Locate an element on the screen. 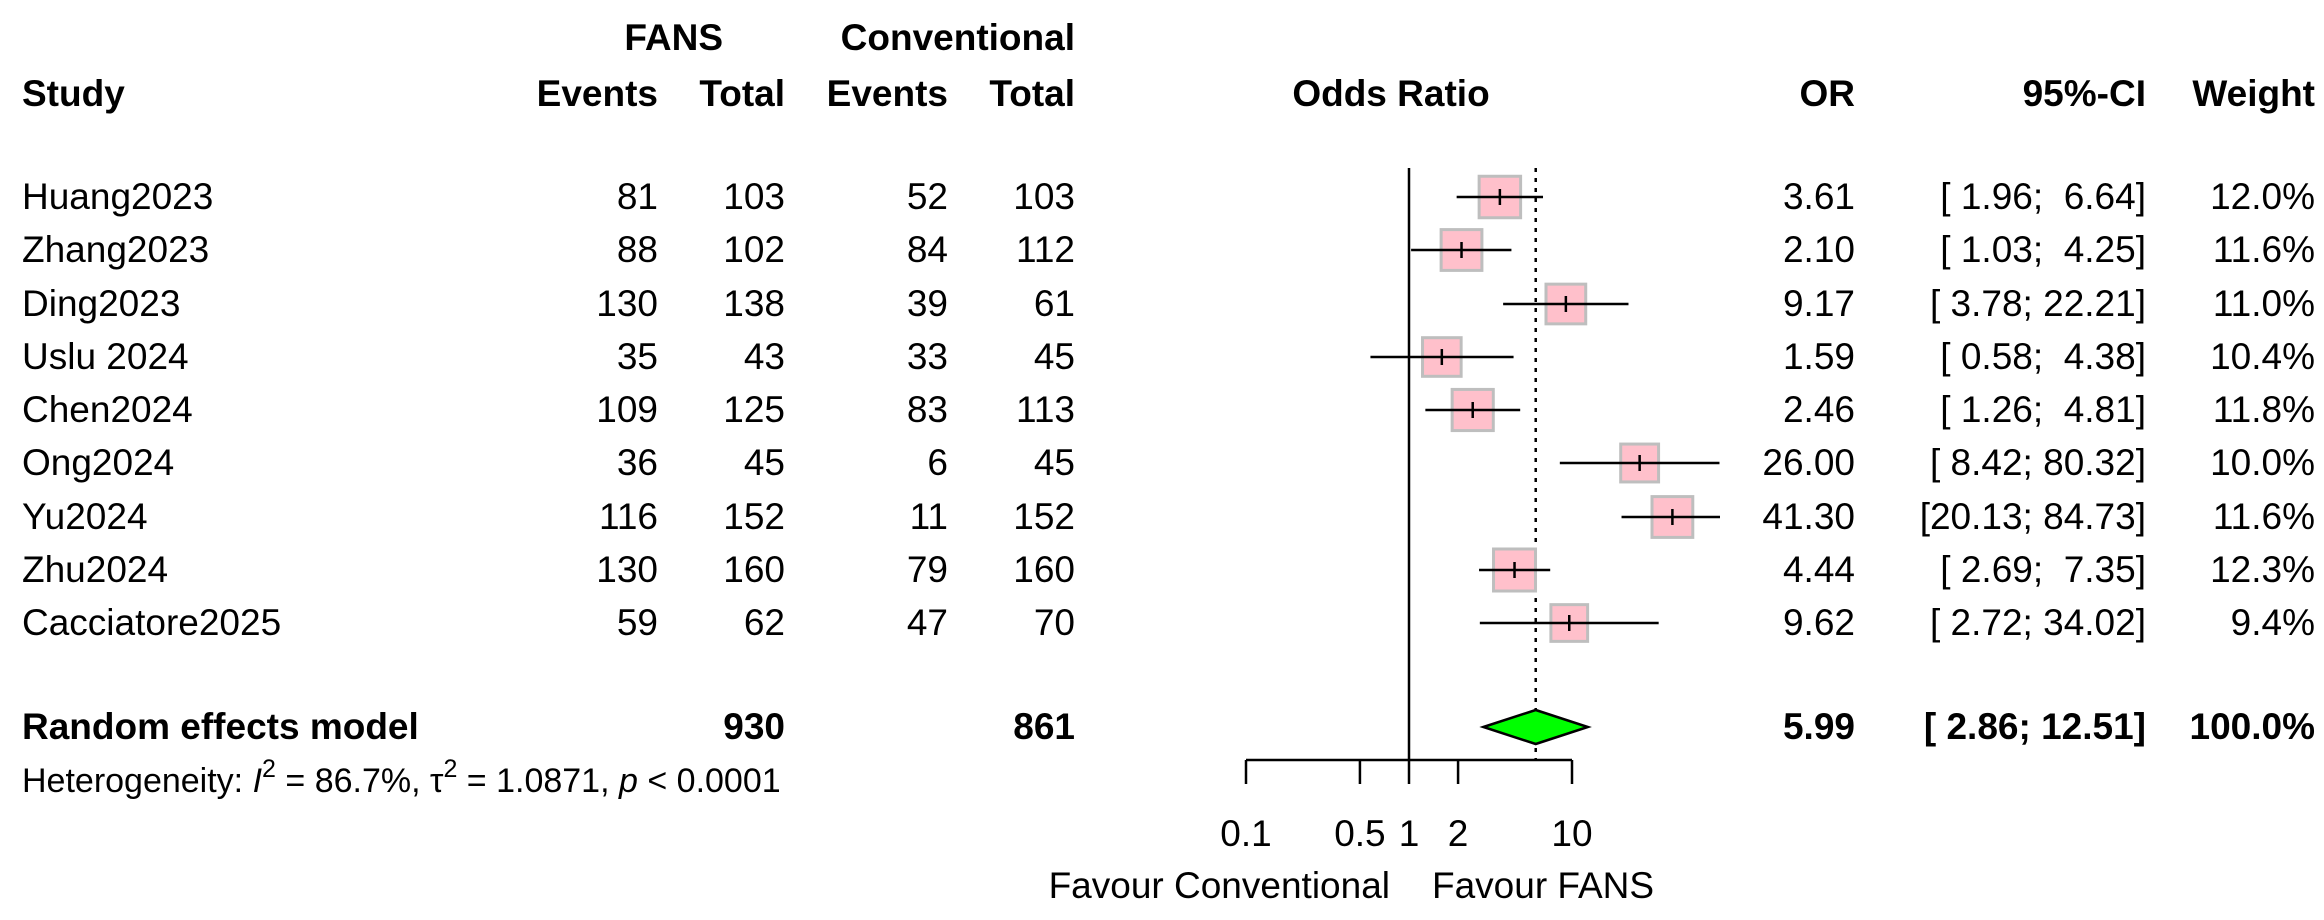 This screenshot has width=2324, height=920. heterogeneity-i-value: = 86.7%, is located at coordinates (353, 781).